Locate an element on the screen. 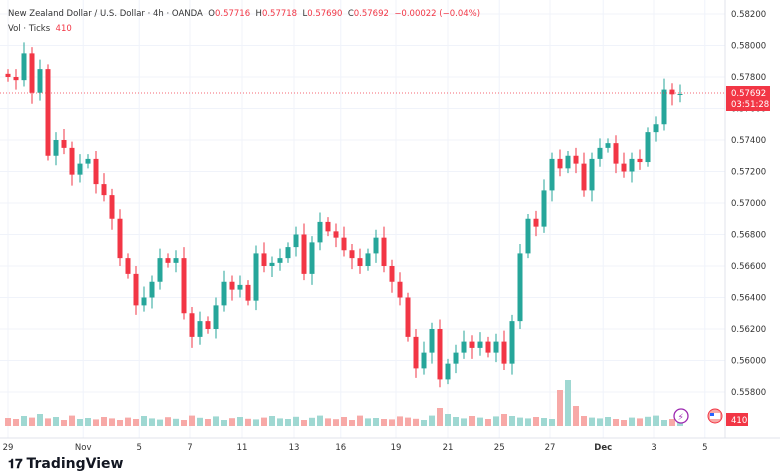 This screenshot has width=780, height=472. time-tick-label: 21 is located at coordinates (448, 448).